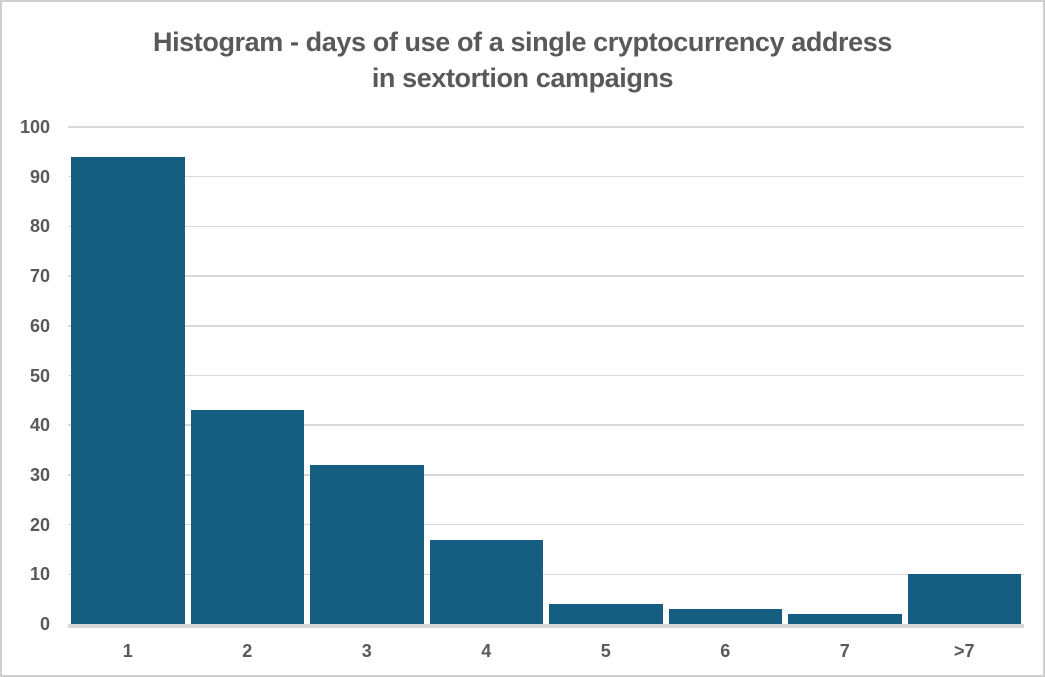 Image resolution: width=1045 pixels, height=677 pixels. Describe the element at coordinates (39, 226) in the screenshot. I see `y-tick-label-80: 80` at that location.